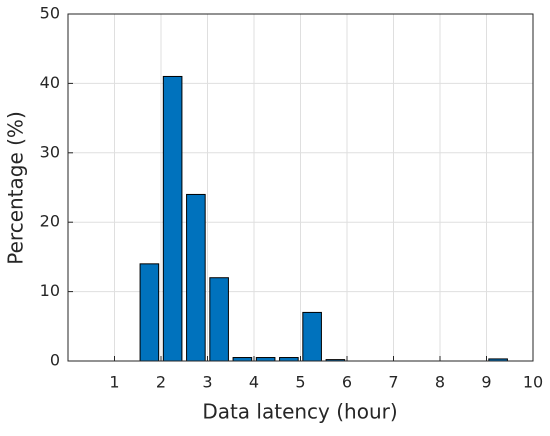  I want to click on x-tick-label: 2, so click(161, 382).